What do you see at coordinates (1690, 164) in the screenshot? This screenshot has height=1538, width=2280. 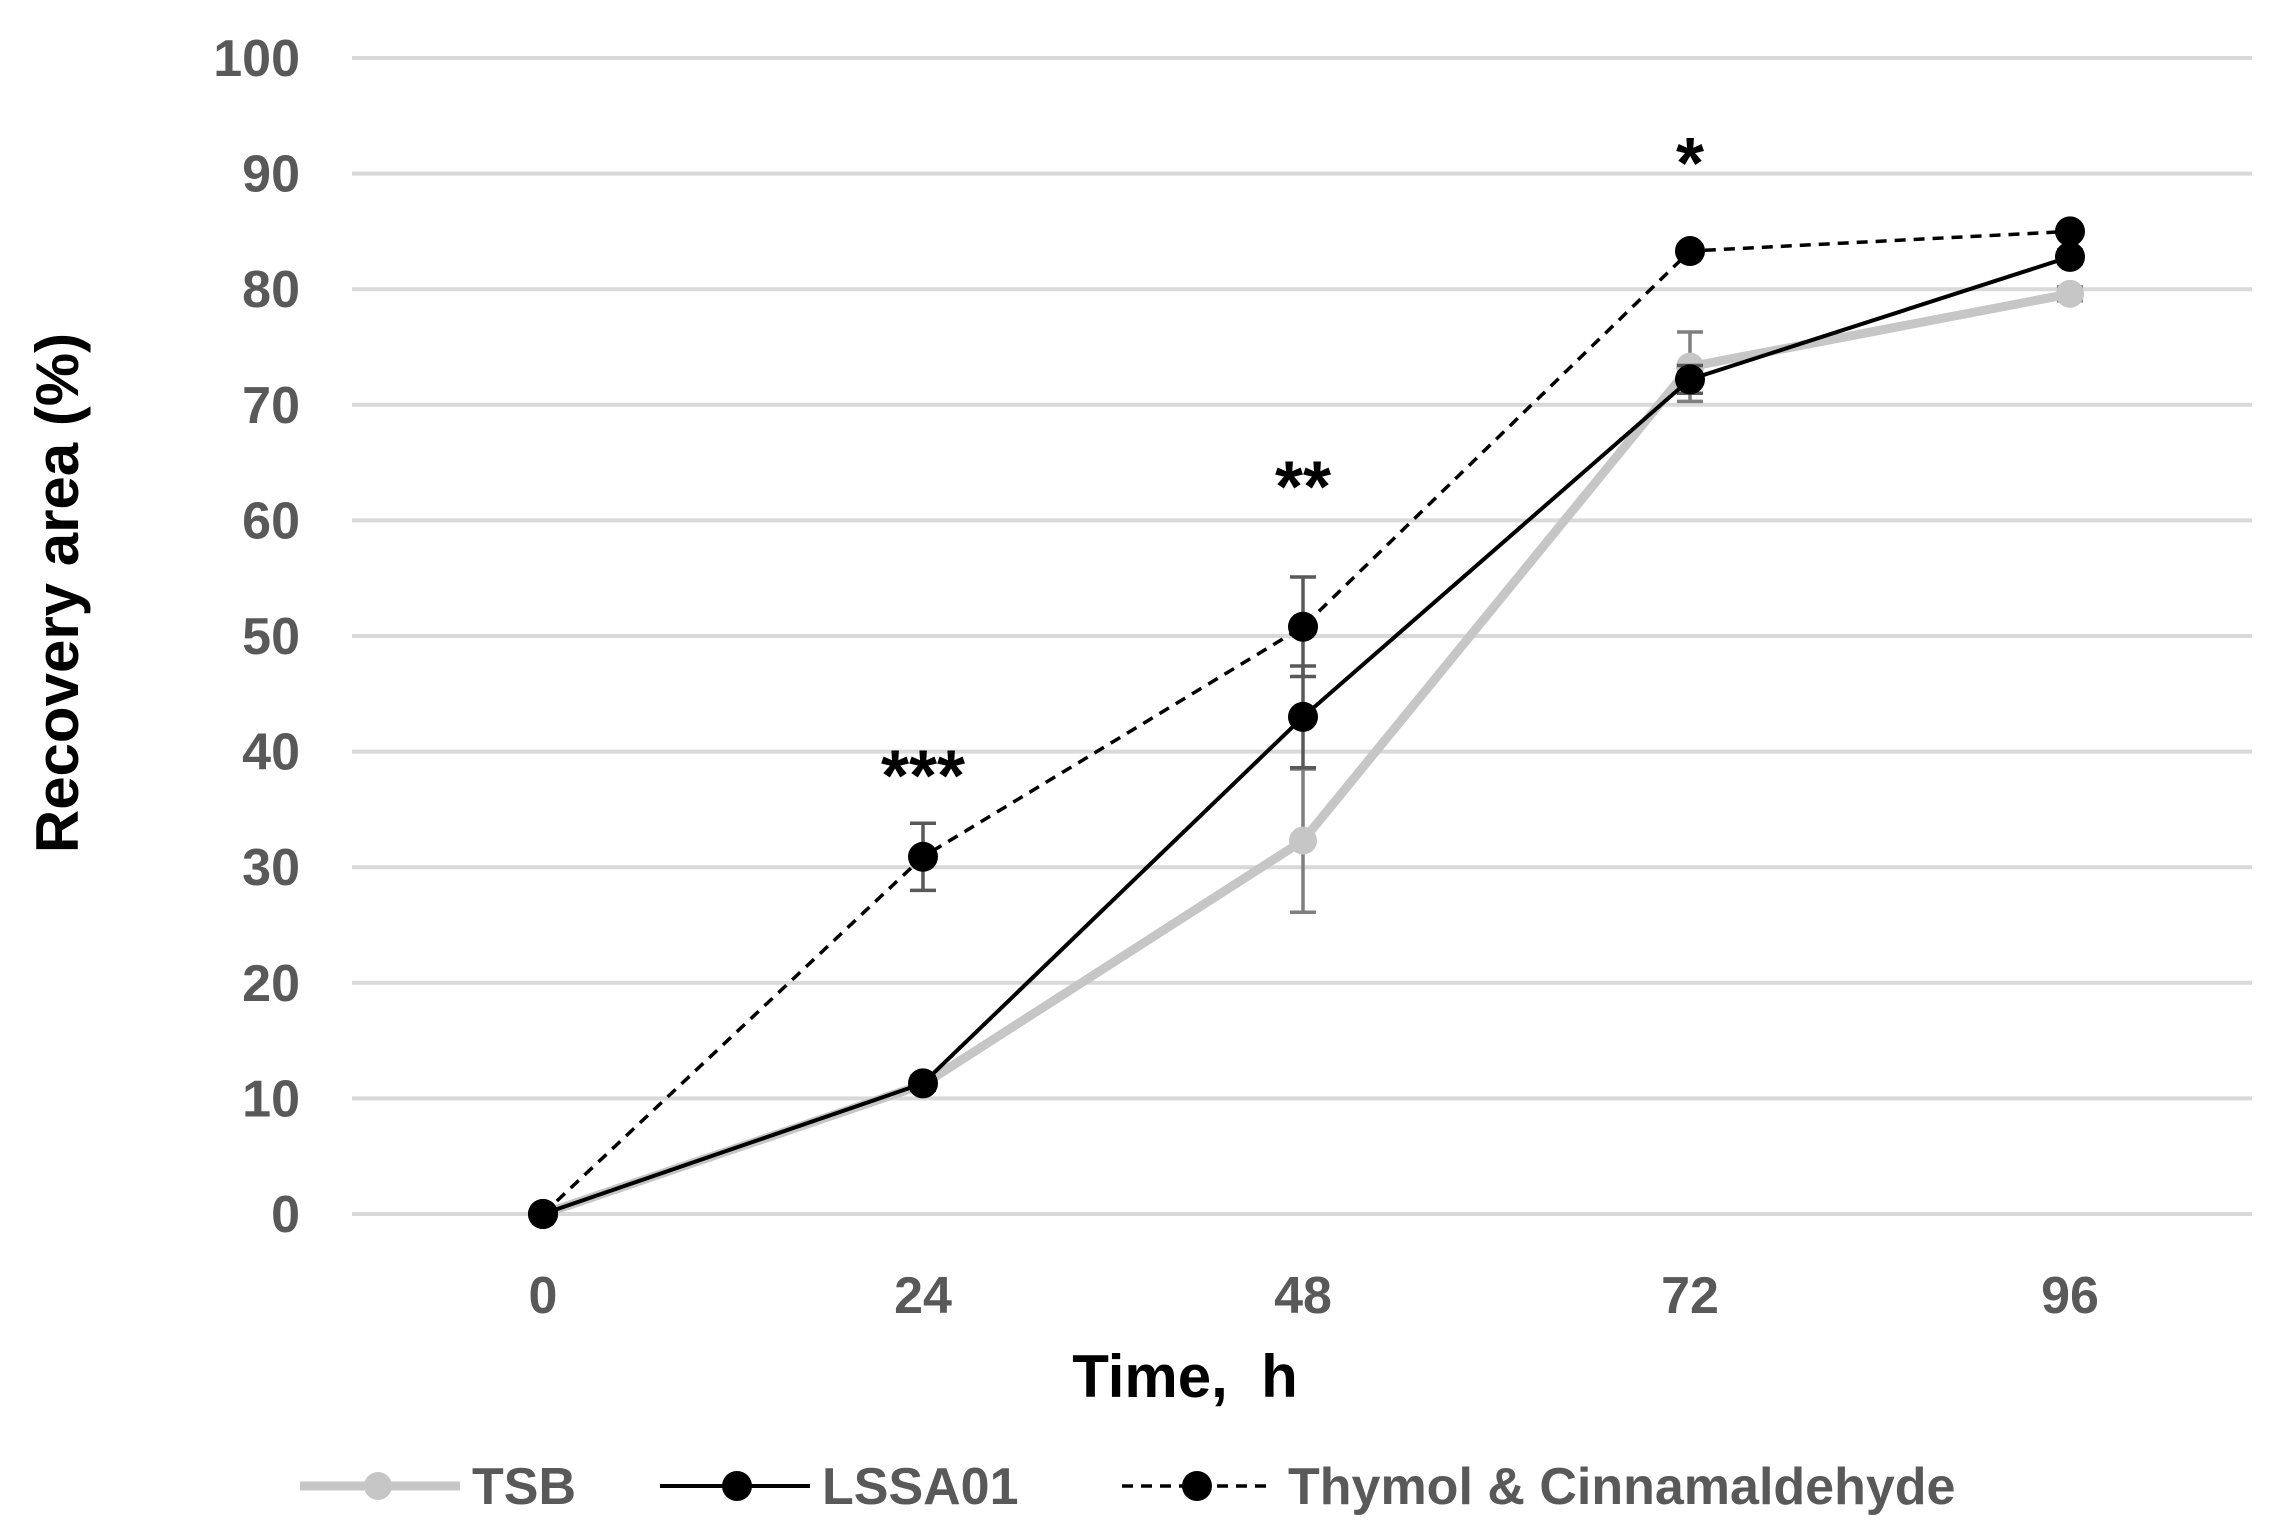 I see `significance-label: *` at bounding box center [1690, 164].